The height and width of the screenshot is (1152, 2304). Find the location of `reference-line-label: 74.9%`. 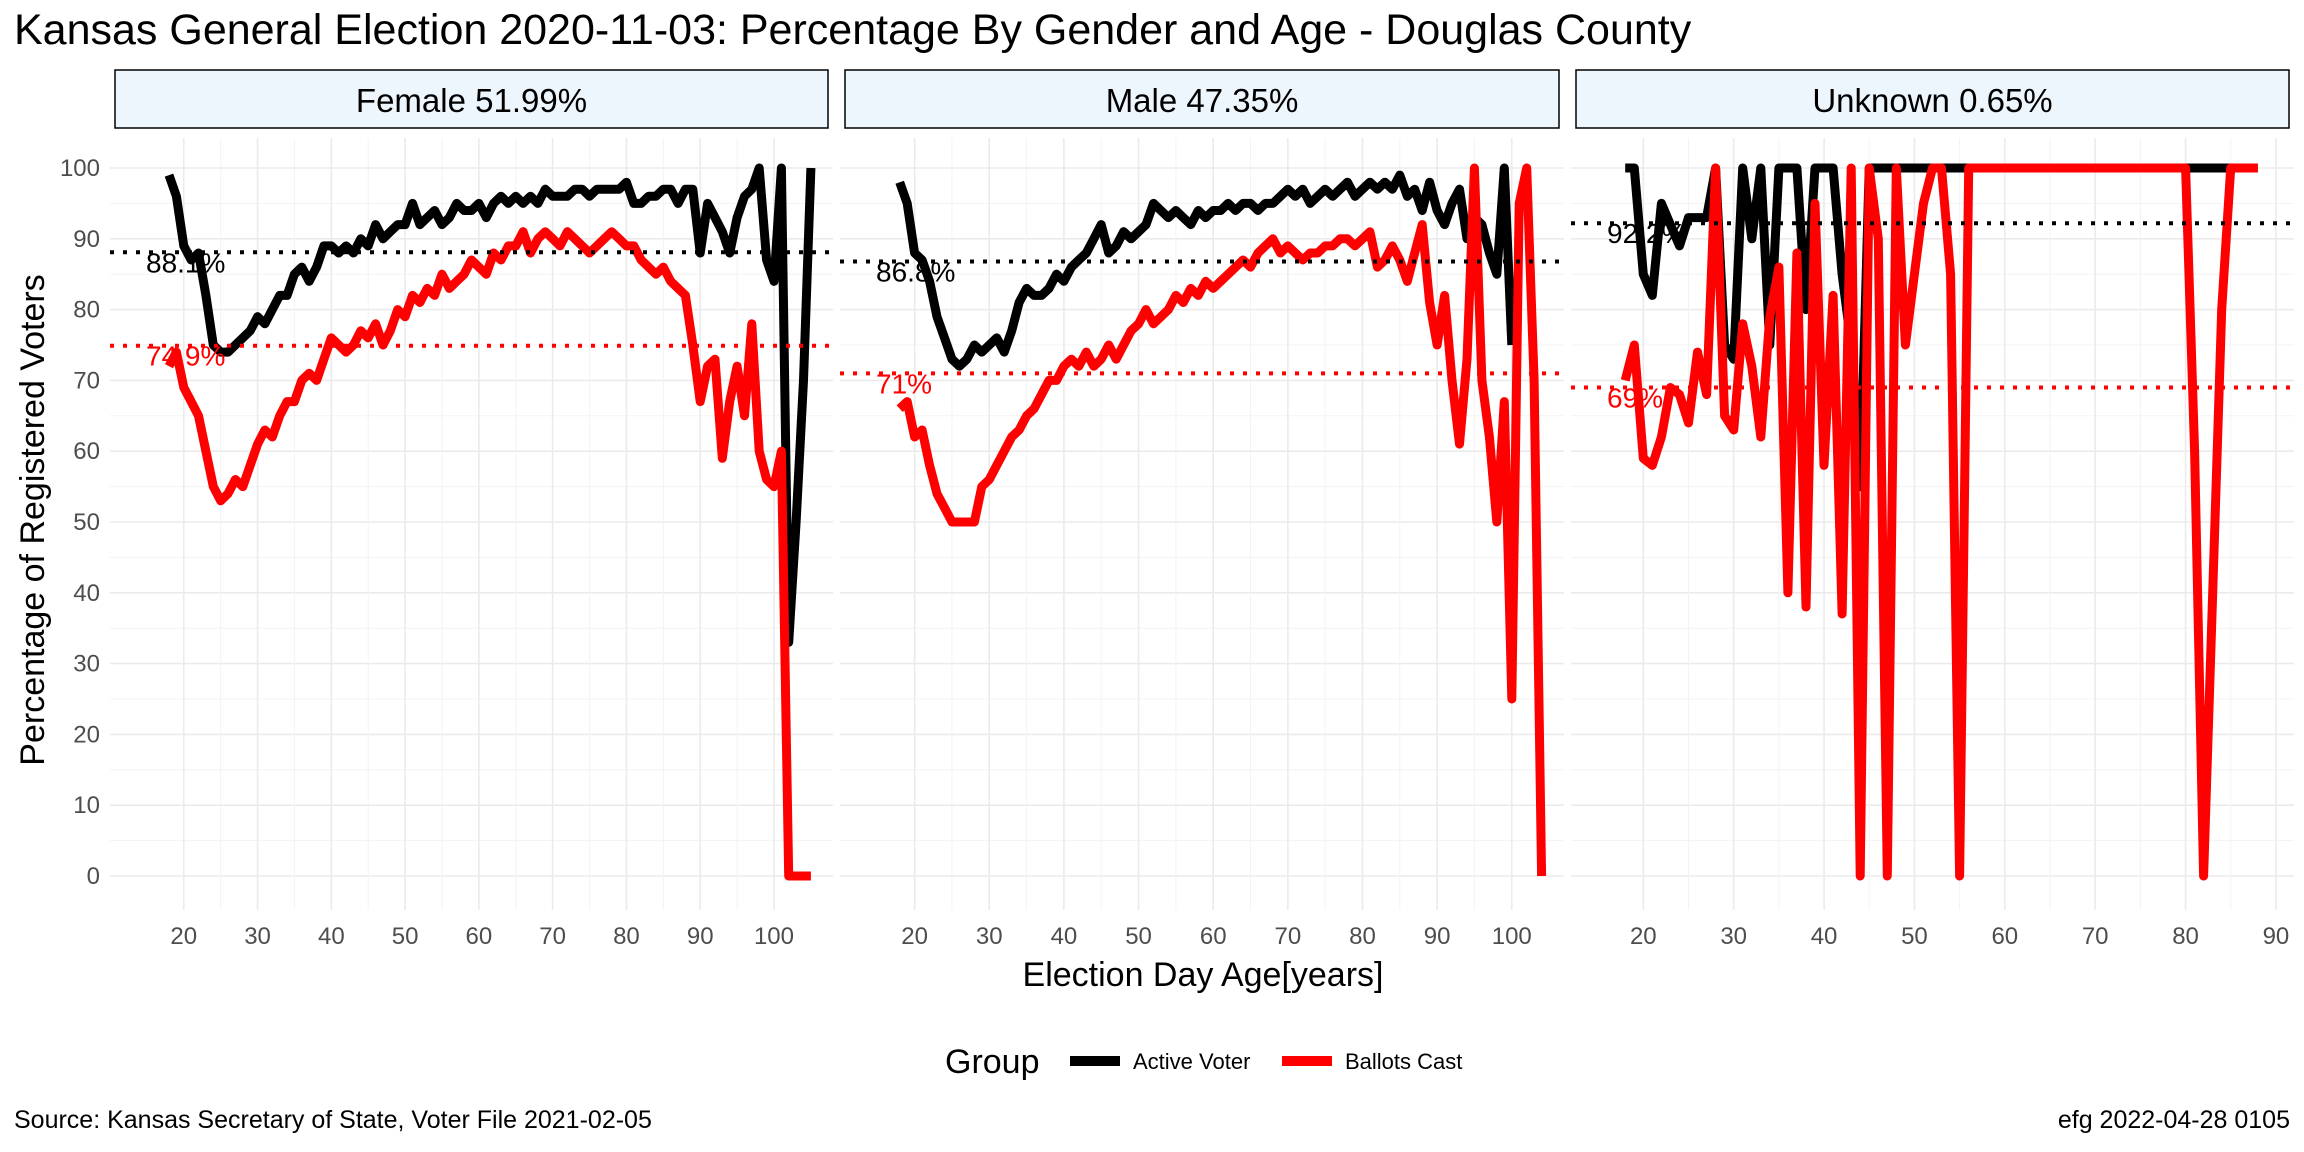

reference-line-label: 74.9% is located at coordinates (185, 356).